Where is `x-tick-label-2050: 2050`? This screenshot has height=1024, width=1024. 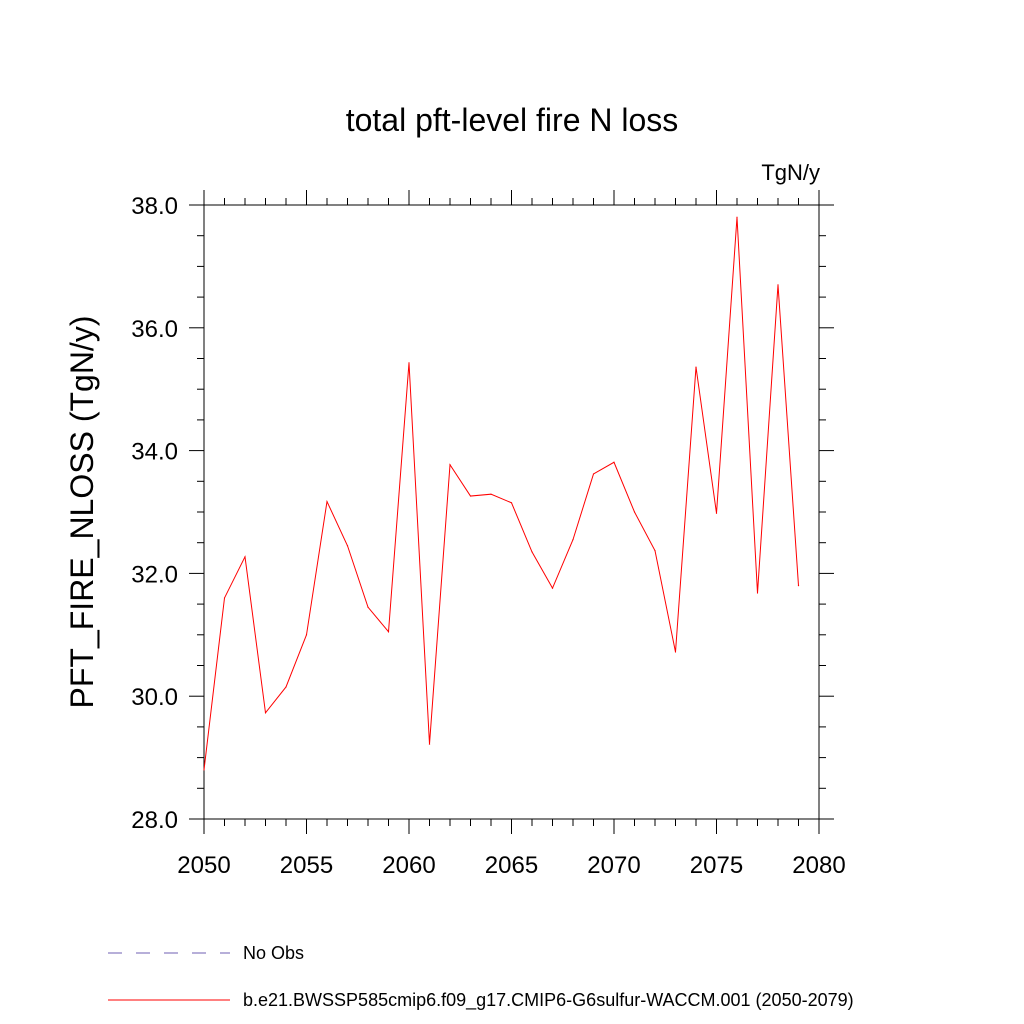
x-tick-label-2050: 2050 is located at coordinates (203, 865).